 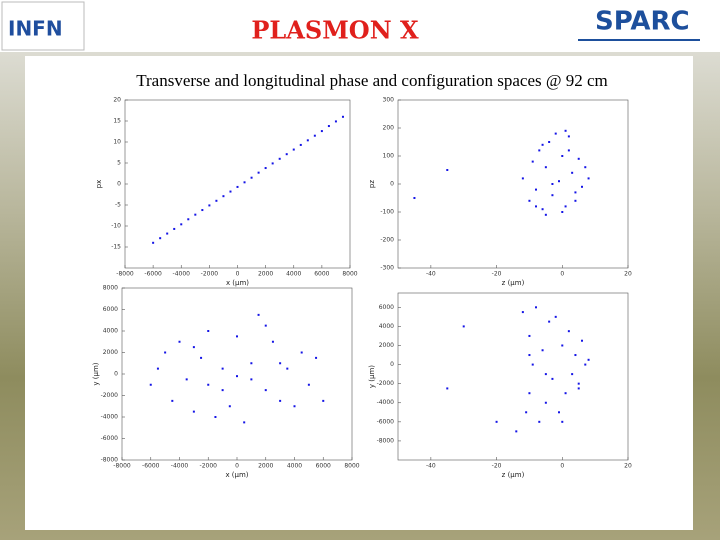 What do you see at coordinates (349, 274) in the screenshot?
I see `x-tick-label: 8000` at bounding box center [349, 274].